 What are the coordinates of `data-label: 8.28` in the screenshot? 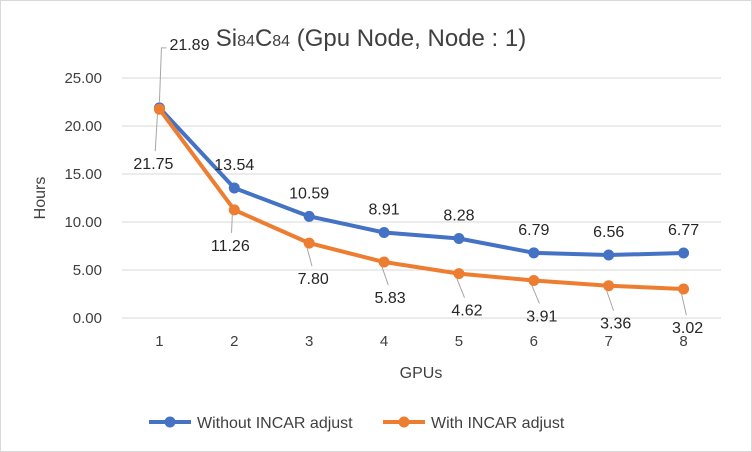 It's located at (458, 216).